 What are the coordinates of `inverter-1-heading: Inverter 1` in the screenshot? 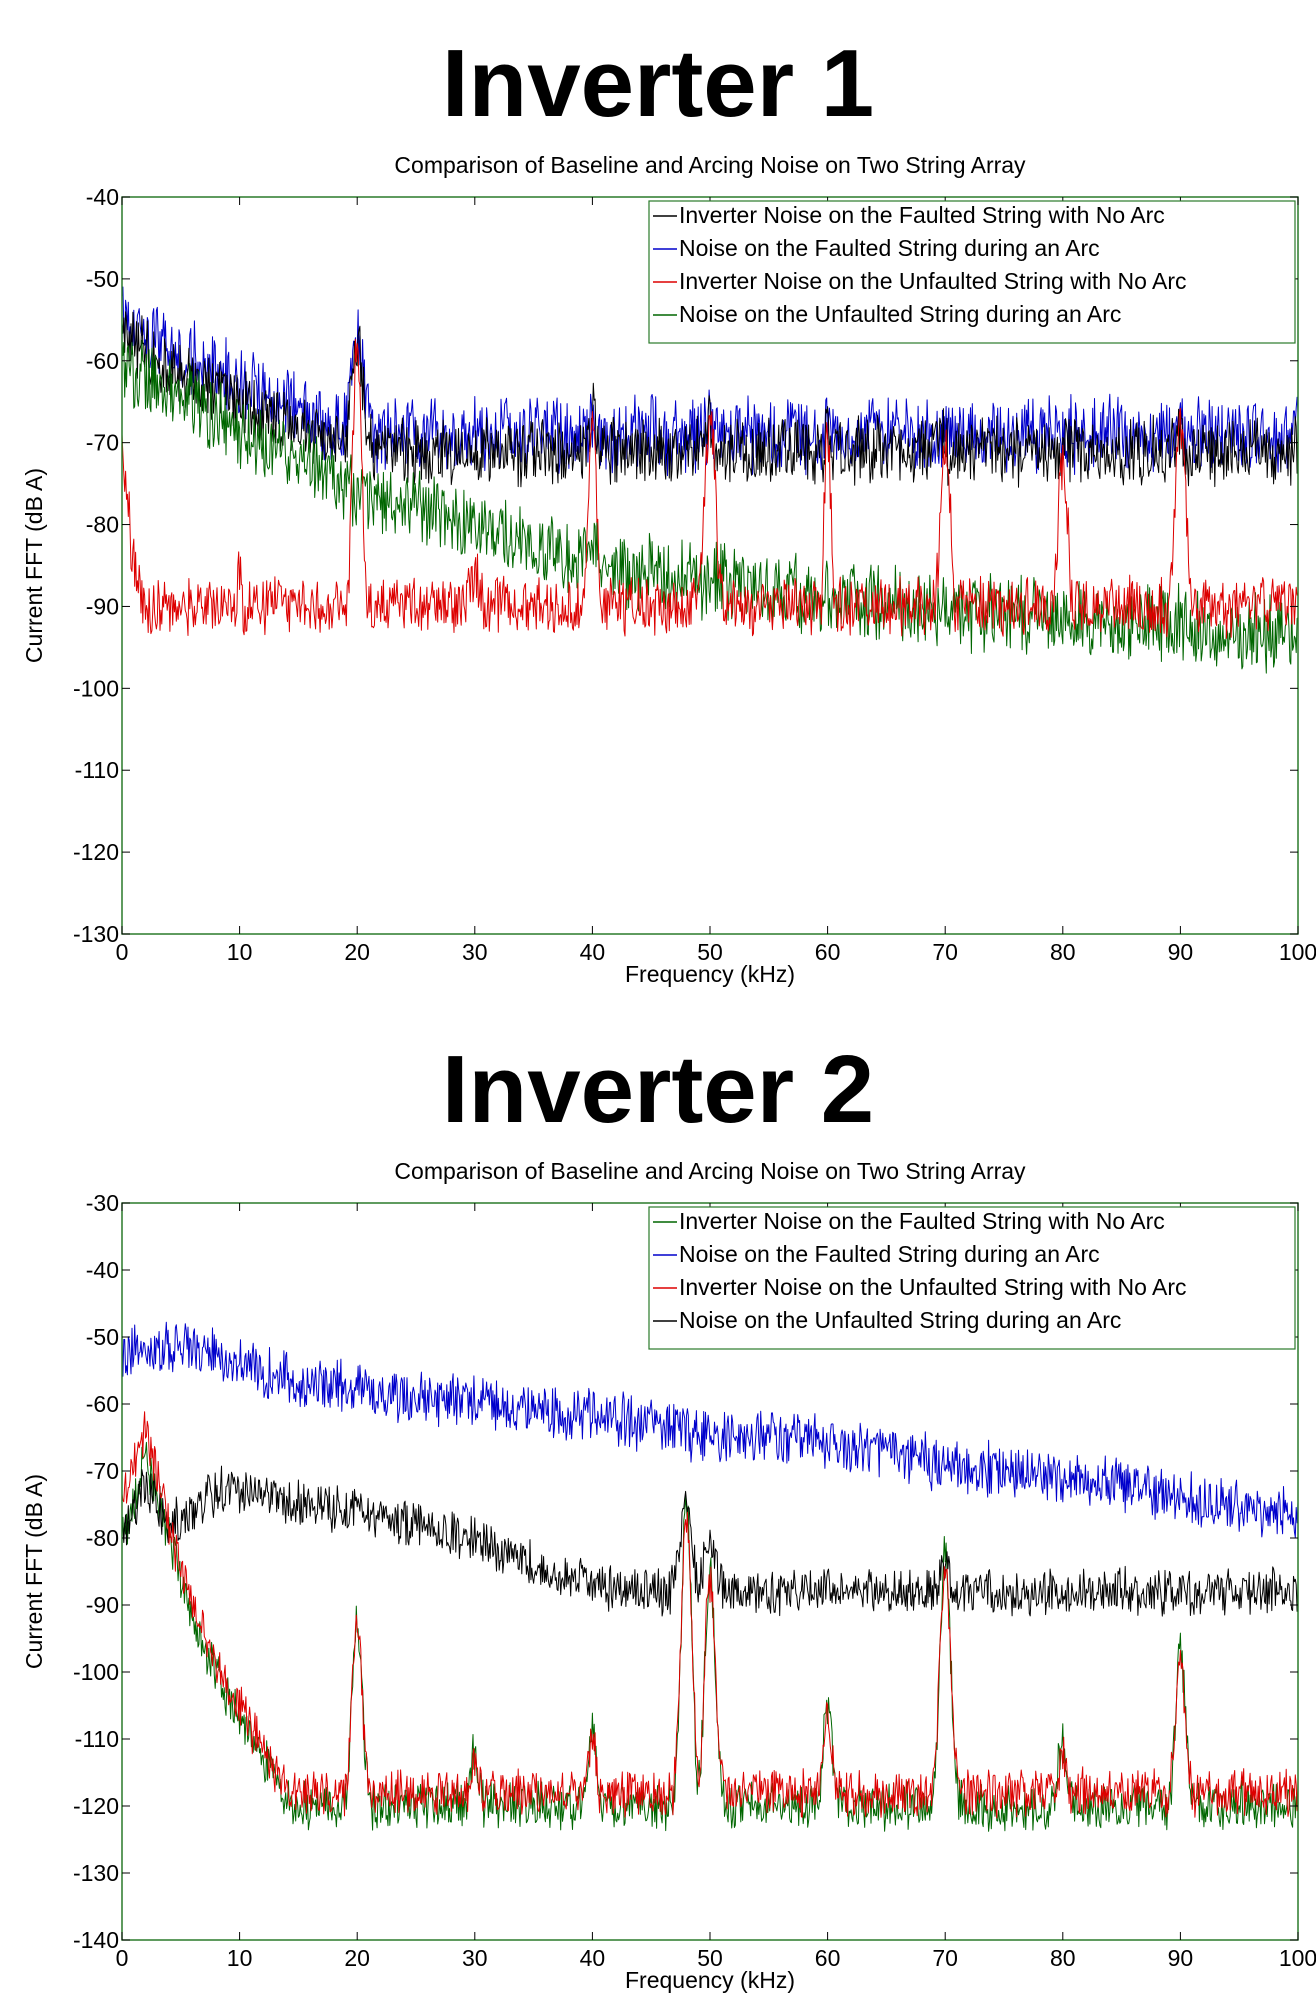 It's located at (658, 83).